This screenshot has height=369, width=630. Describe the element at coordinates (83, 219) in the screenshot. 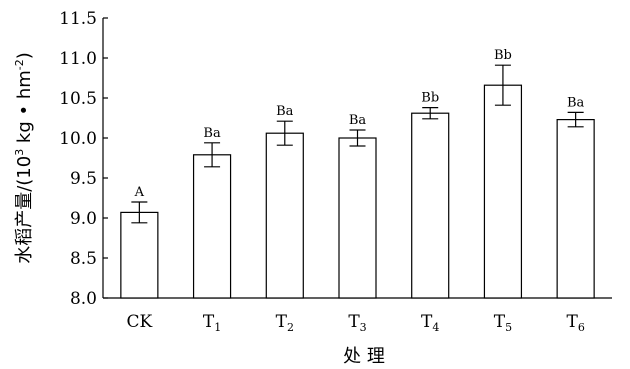

I see `y-tick-label: 9.0` at that location.